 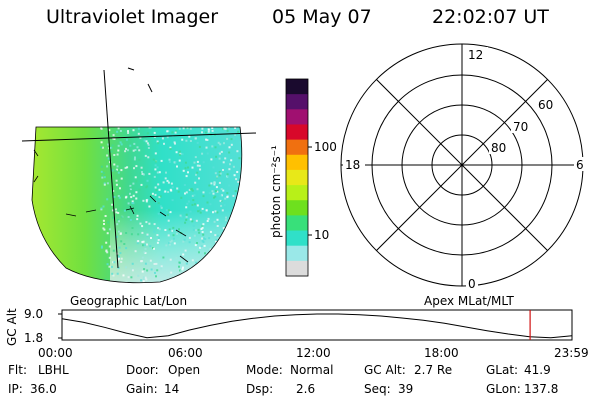 What do you see at coordinates (132, 17) in the screenshot?
I see `instrument-title: Ultraviolet Imager` at bounding box center [132, 17].